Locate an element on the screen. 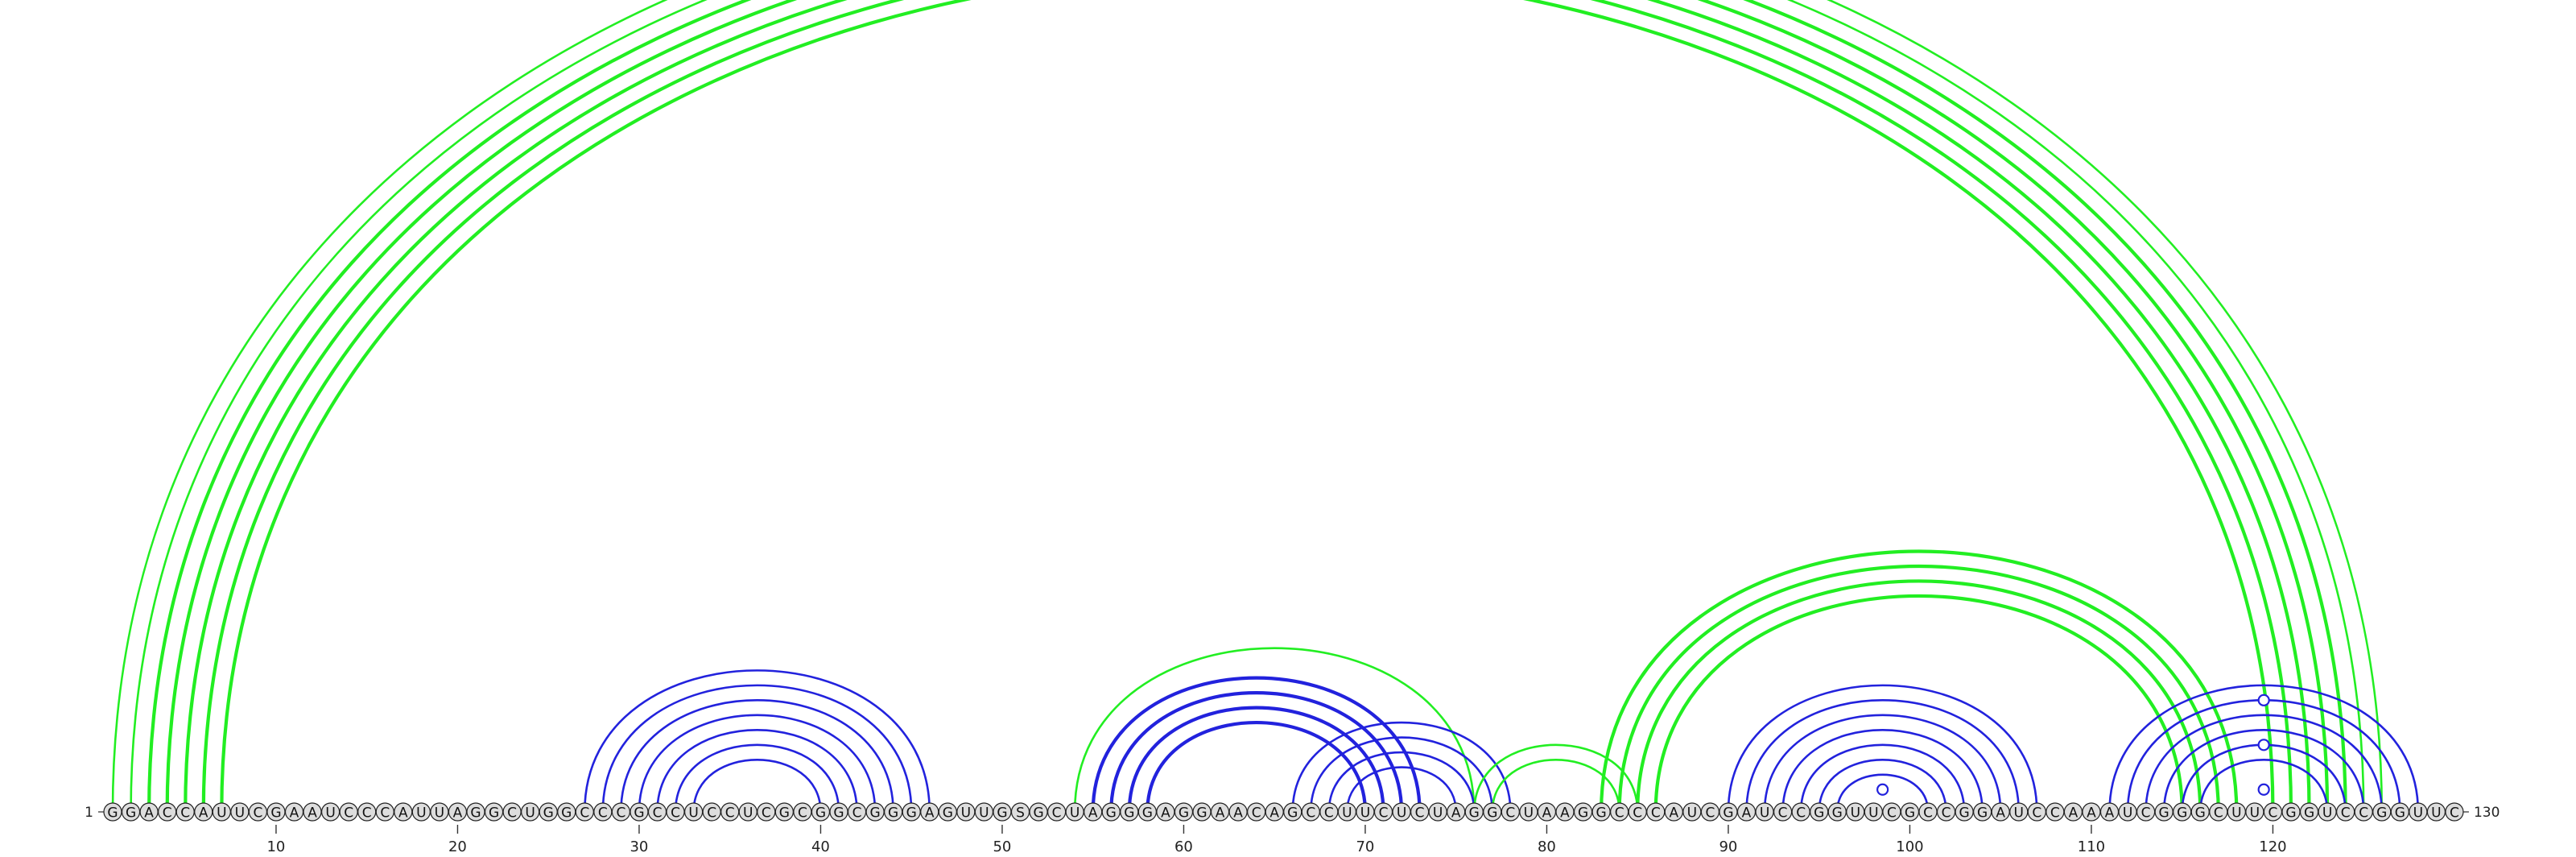 This screenshot has width=2576, height=857. pair-markers is located at coordinates (2073, 744).